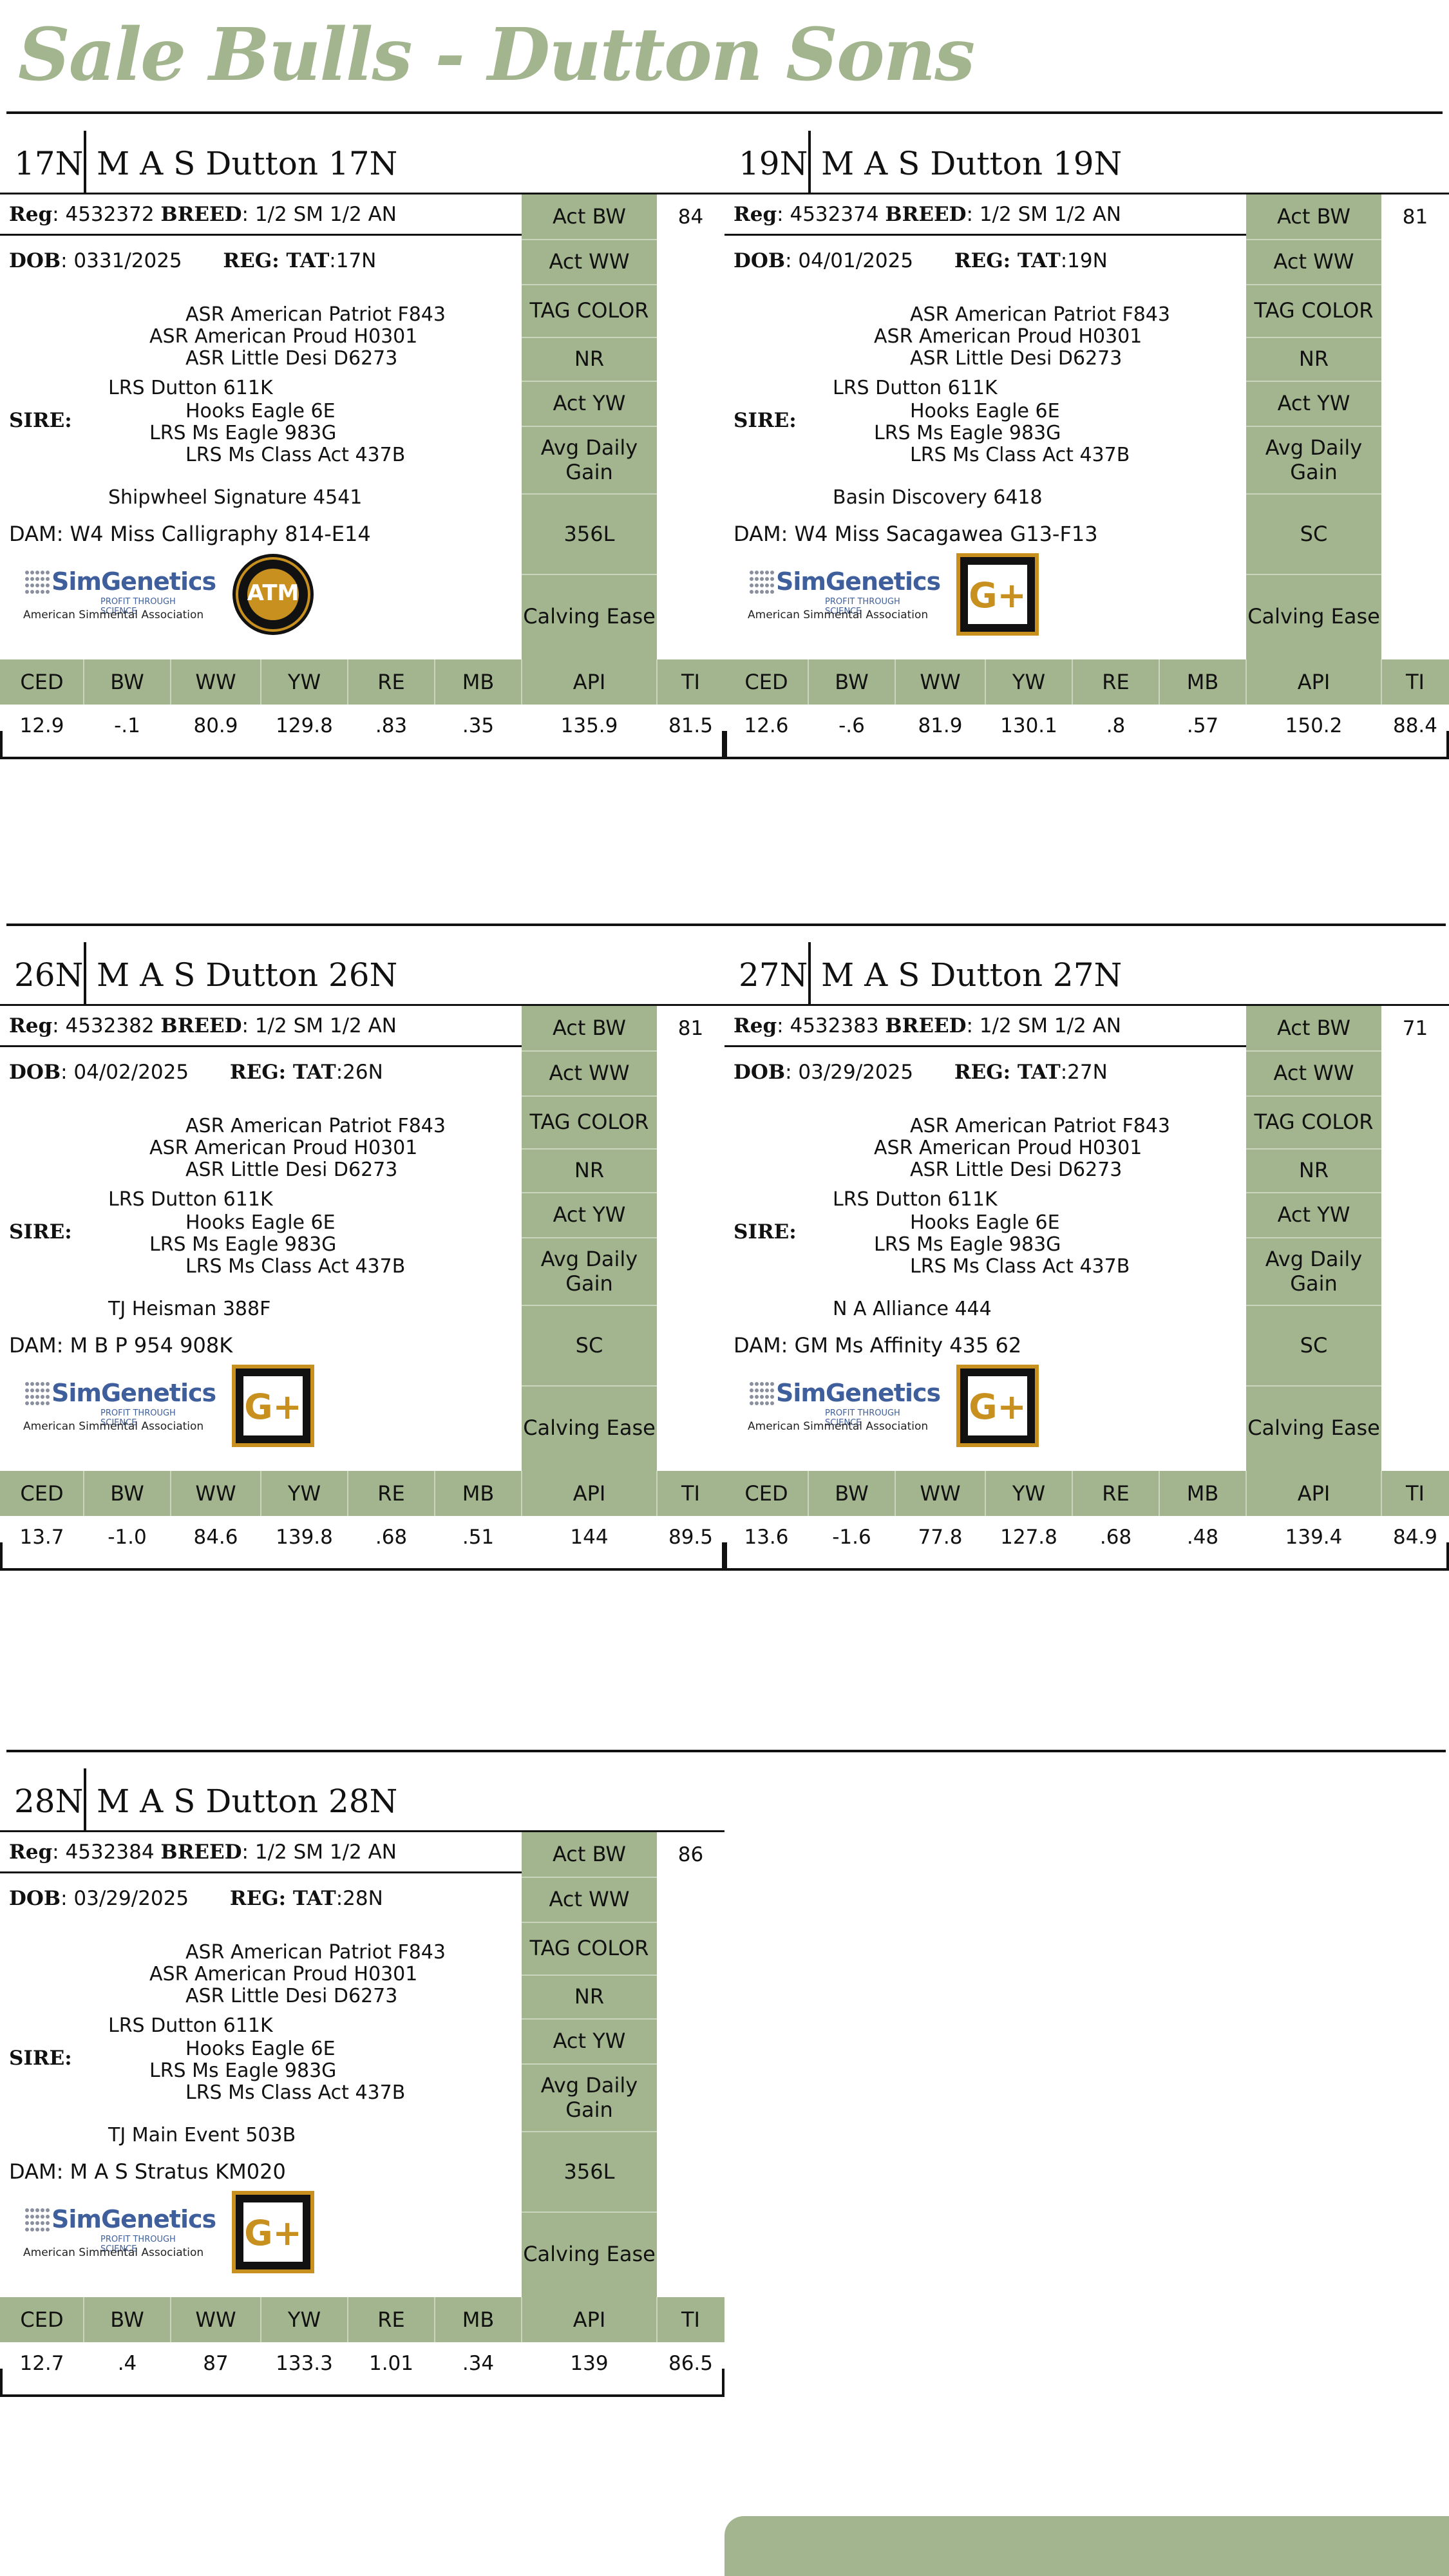  I want to click on dam-line: DAM: W4 Miss Calligraphy 814-E14, so click(190, 534).